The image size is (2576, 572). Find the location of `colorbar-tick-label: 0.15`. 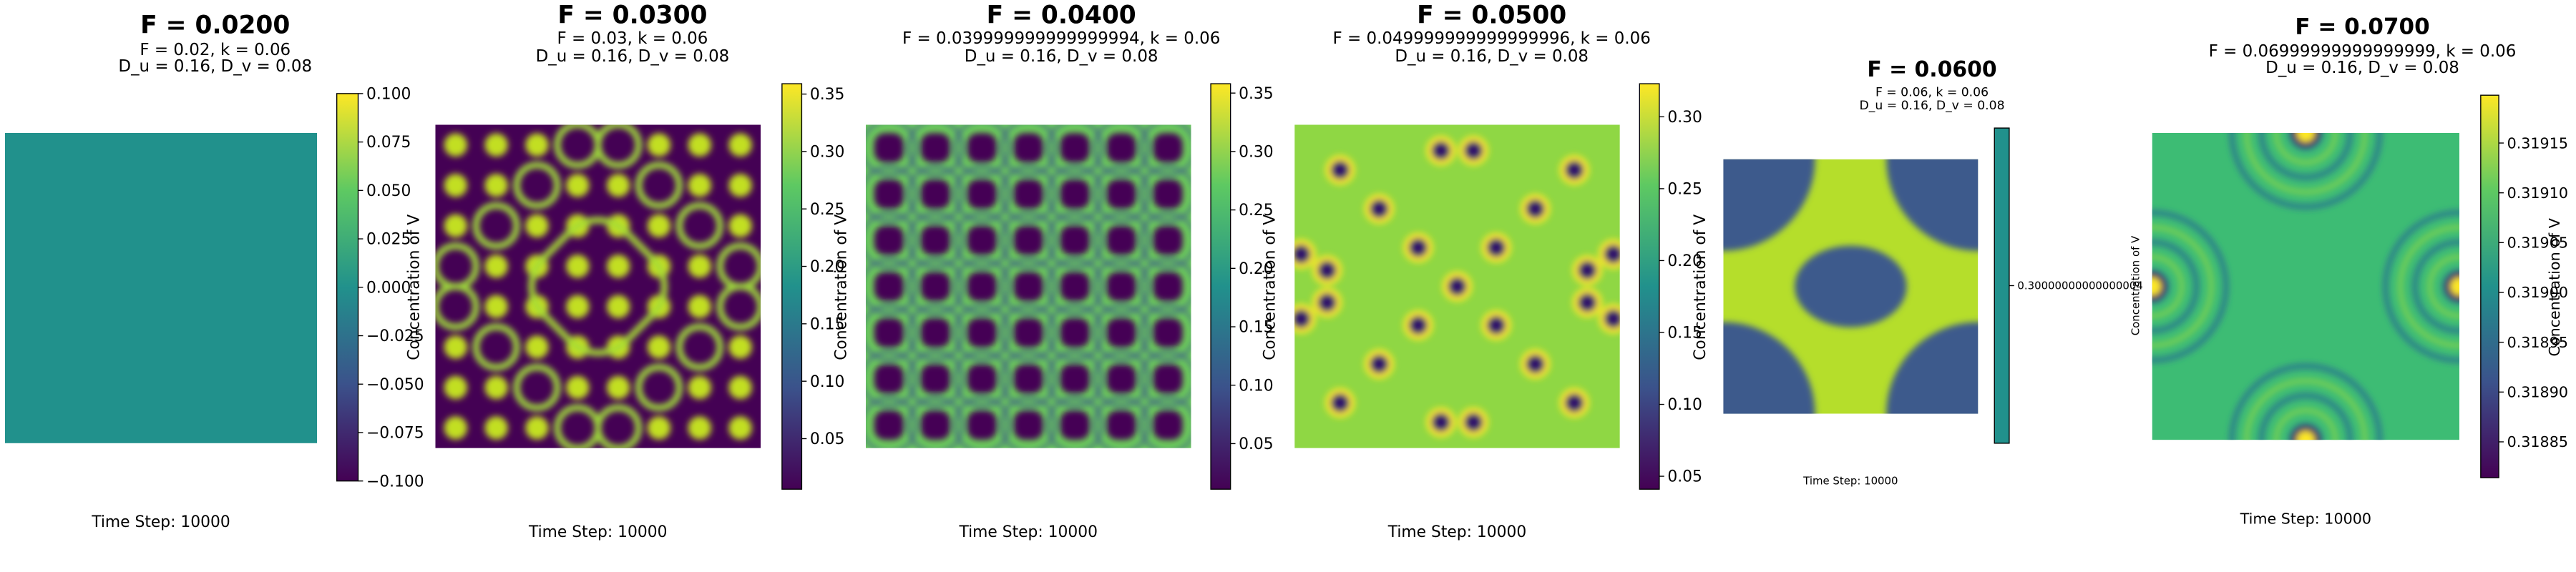

colorbar-tick-label: 0.15 is located at coordinates (1256, 328).